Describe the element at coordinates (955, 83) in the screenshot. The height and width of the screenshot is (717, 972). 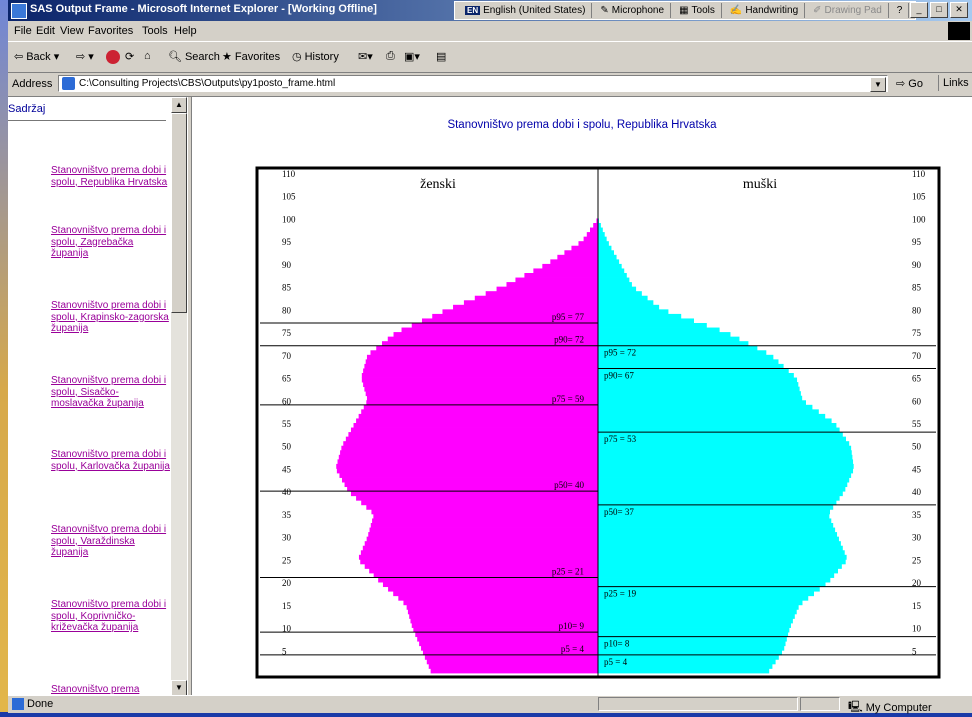
I see `links-button: Links` at that location.